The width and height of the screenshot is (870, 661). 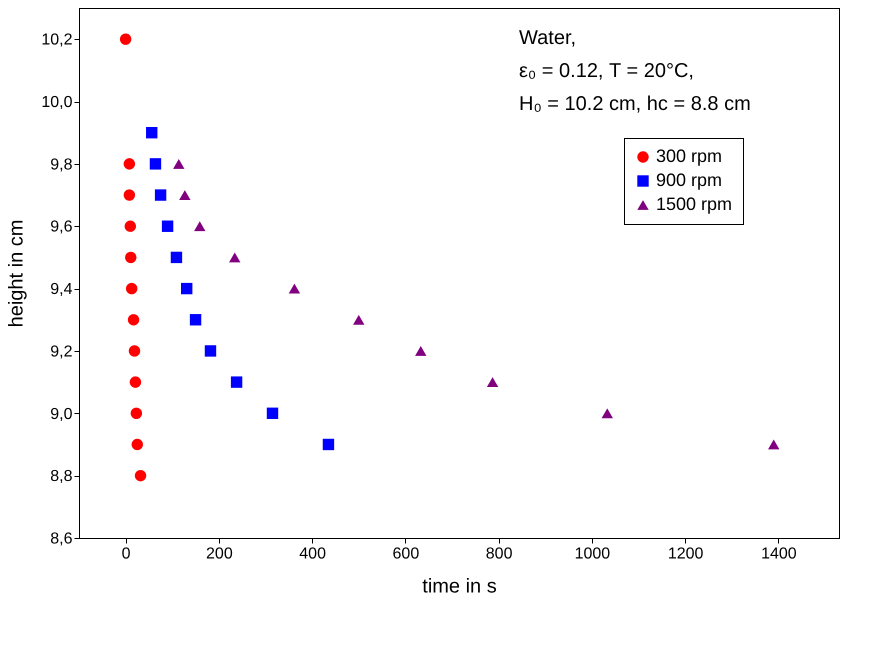 I want to click on y-tick-label: 10,0, so click(x=57, y=103).